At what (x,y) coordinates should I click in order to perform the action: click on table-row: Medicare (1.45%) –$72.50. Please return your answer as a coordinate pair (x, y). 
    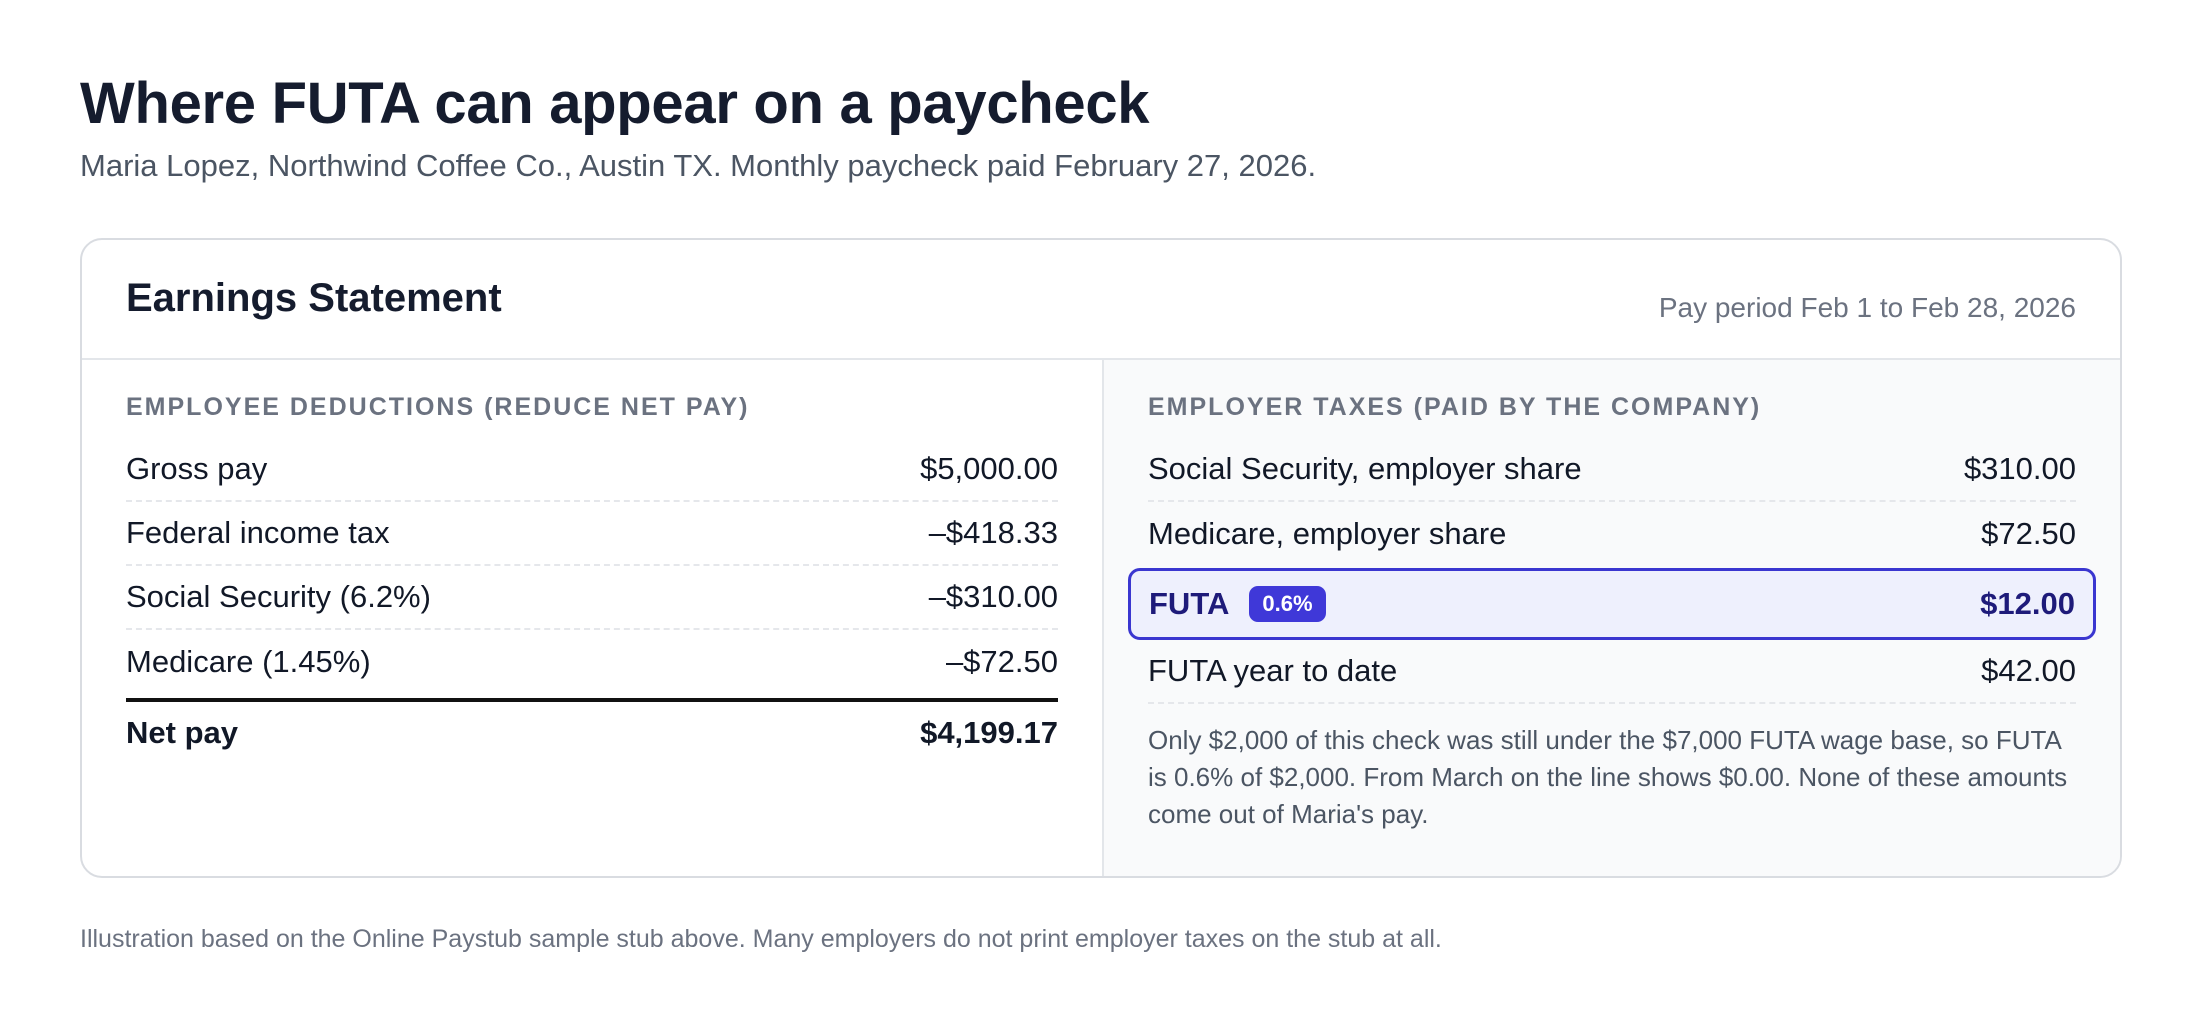
    Looking at the image, I should click on (592, 662).